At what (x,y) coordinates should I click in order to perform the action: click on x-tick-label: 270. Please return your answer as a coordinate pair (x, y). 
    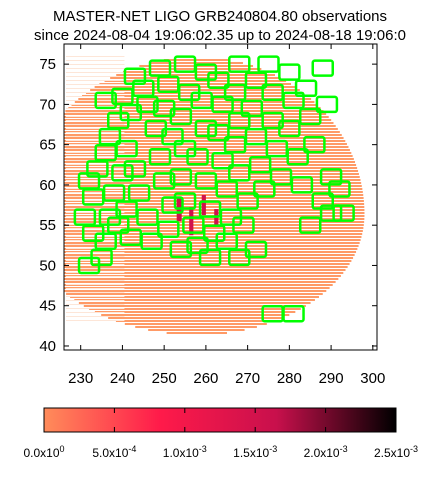
    Looking at the image, I should click on (247, 378).